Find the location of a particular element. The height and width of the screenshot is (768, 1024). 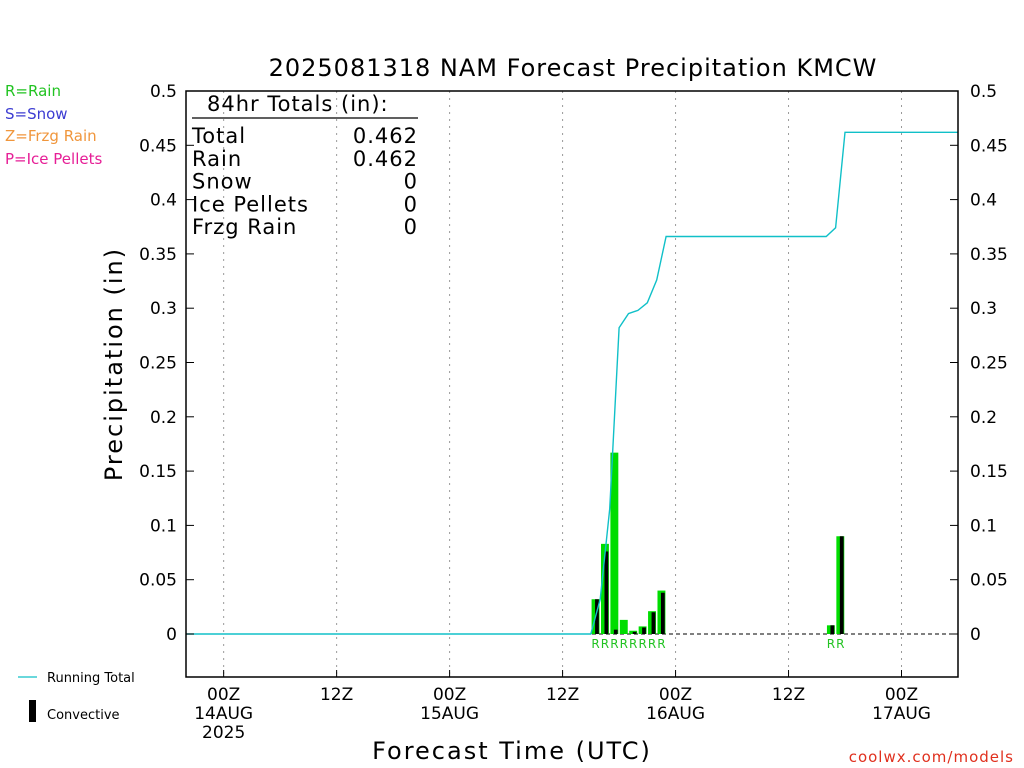

y-tick-label-right: 0.25 is located at coordinates (989, 364).